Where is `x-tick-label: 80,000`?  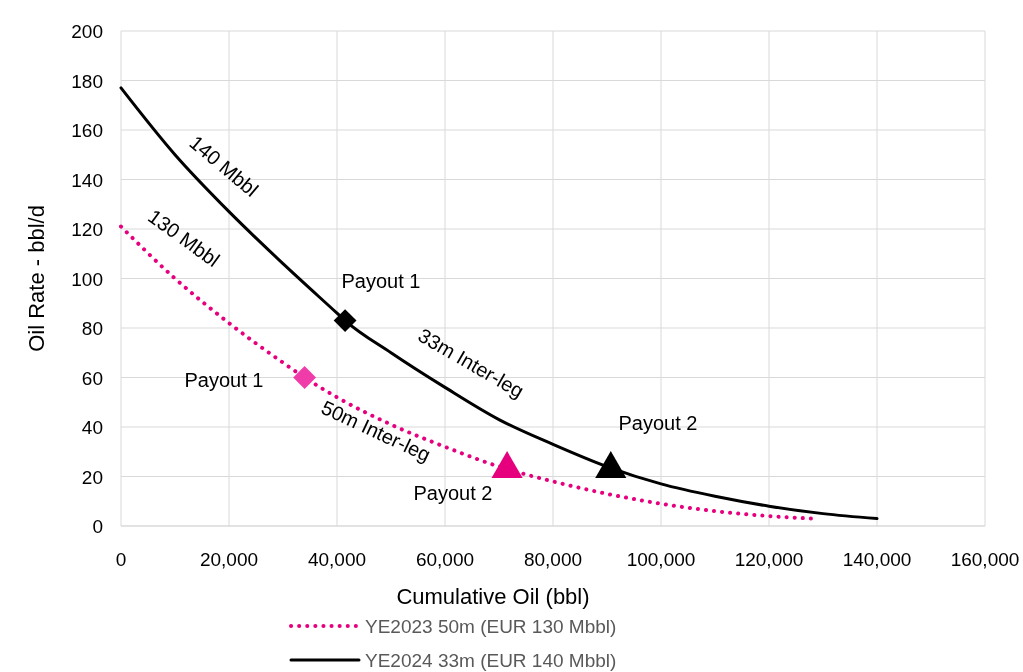
x-tick-label: 80,000 is located at coordinates (553, 559).